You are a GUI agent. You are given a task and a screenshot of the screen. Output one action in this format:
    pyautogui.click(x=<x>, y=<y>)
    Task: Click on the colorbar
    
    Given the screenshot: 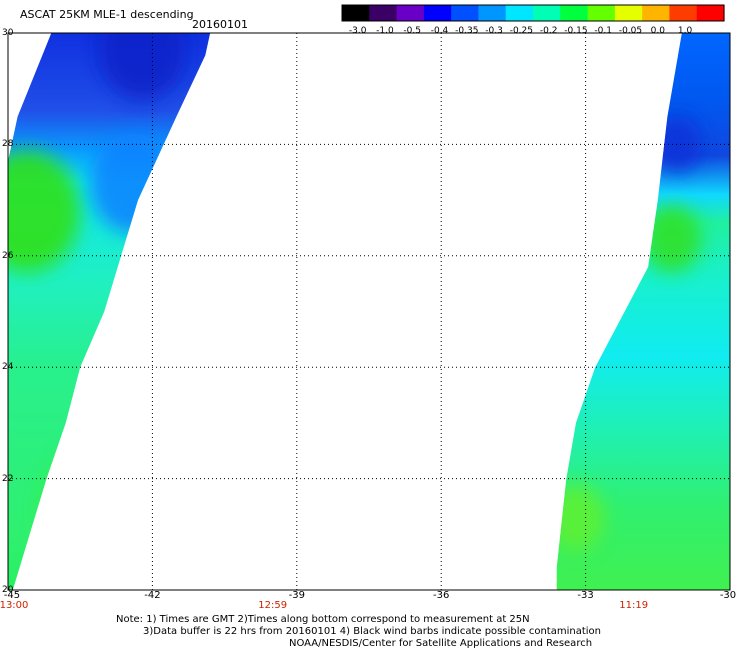 What is the action you would take?
    pyautogui.click(x=533, y=13)
    